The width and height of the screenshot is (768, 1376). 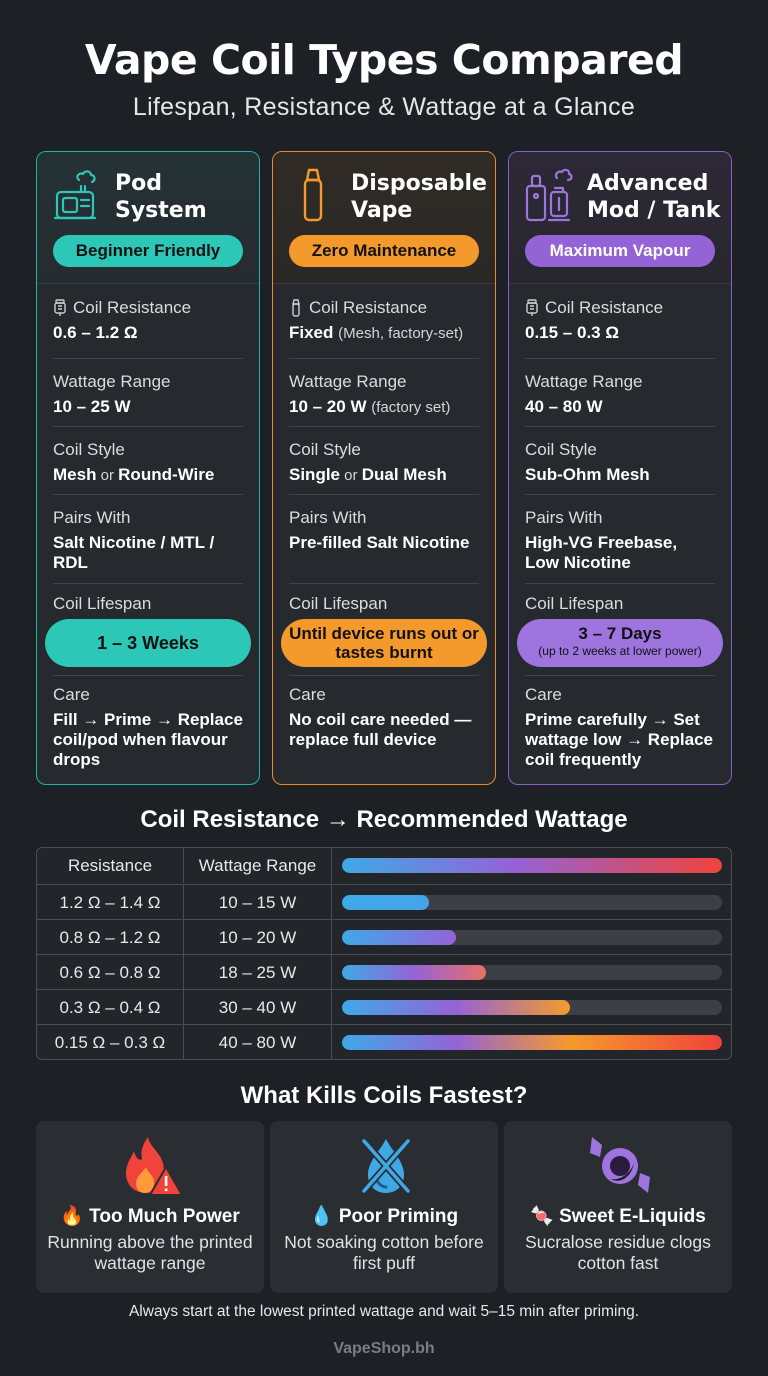 What do you see at coordinates (382, 210) in the screenshot?
I see `card-title-line2: Vape` at bounding box center [382, 210].